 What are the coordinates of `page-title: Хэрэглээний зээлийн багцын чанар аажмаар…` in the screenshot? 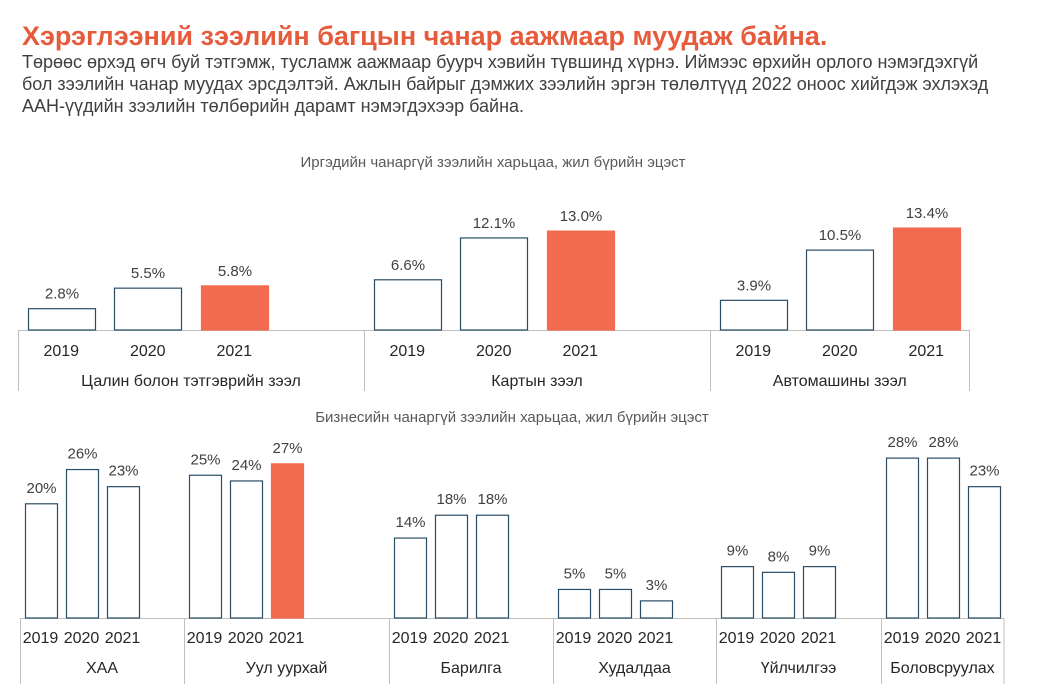 It's located at (425, 36).